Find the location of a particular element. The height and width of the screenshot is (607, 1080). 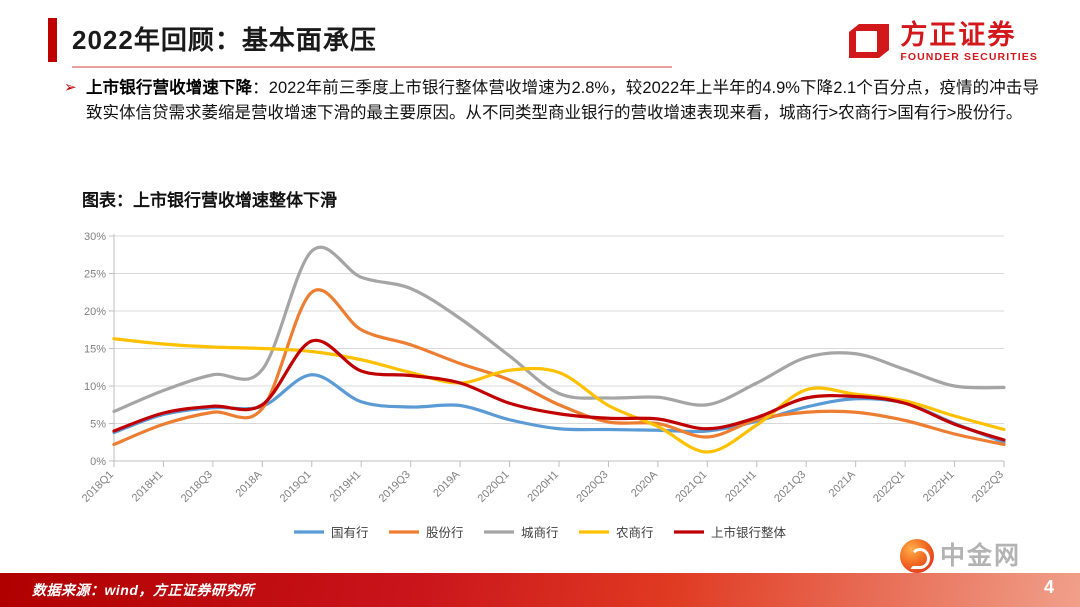

legend-label: 城商行 is located at coordinates (540, 532).